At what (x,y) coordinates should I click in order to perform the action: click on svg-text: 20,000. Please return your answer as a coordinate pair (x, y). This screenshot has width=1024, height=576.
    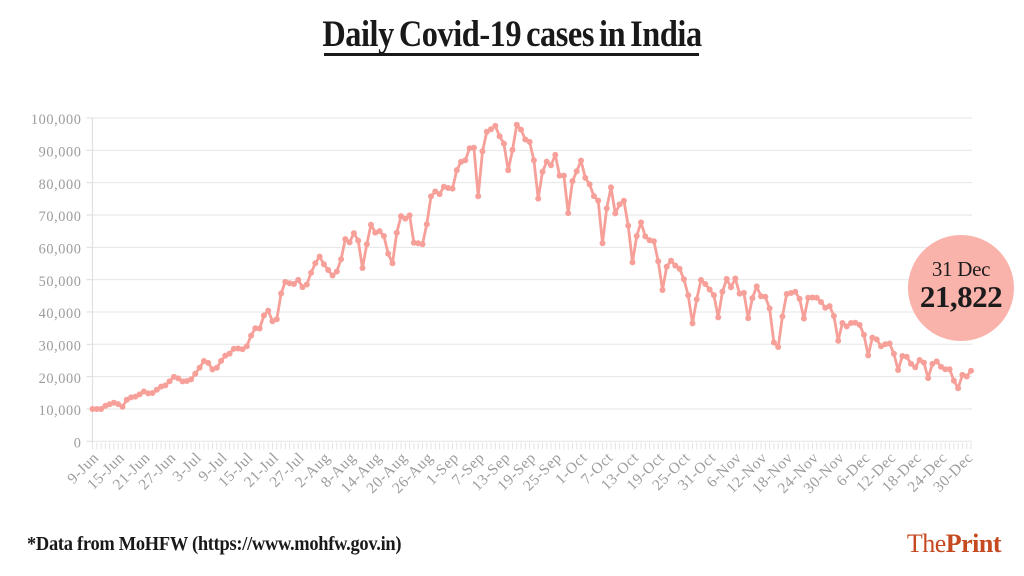
    Looking at the image, I should click on (60, 379).